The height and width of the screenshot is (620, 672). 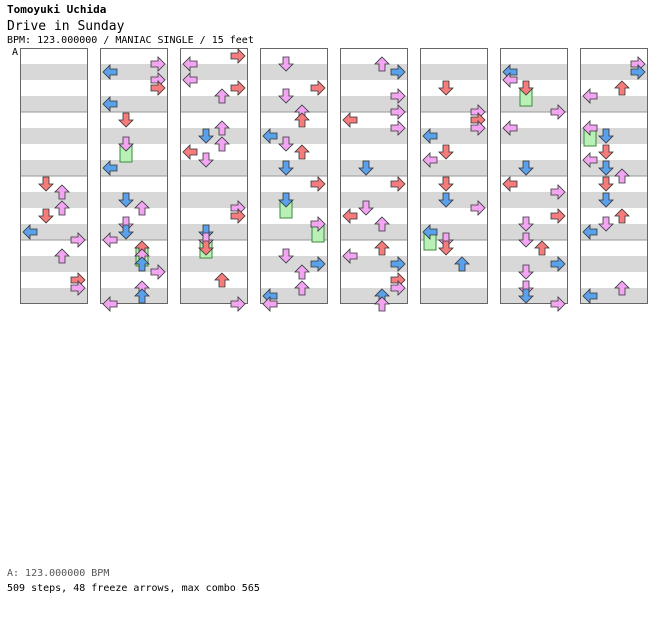 What do you see at coordinates (57, 9) in the screenshot?
I see `artist-name: Tomoyuki Uchida` at bounding box center [57, 9].